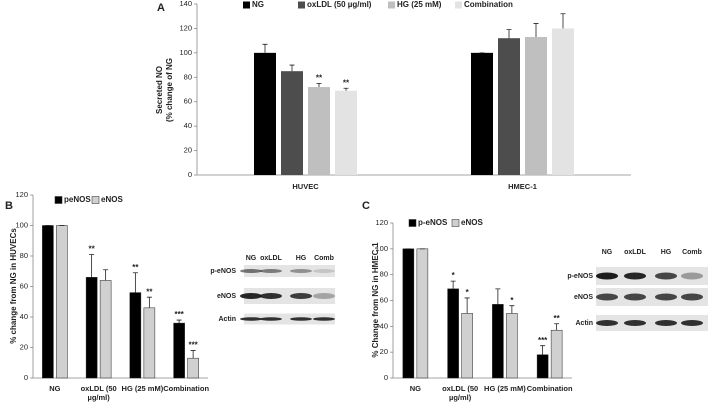  I want to click on legend-label: p-eNOS, so click(433, 222).